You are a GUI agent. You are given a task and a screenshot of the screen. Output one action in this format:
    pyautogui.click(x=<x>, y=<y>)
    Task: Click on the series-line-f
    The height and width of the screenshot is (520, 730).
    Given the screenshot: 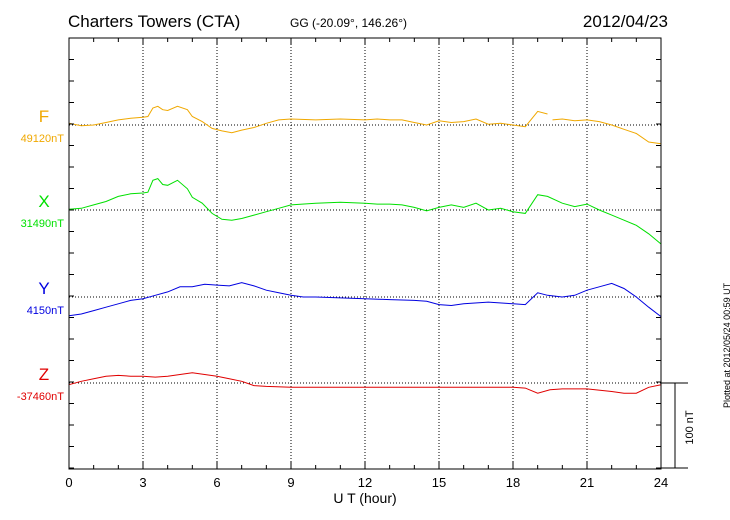 What is the action you would take?
    pyautogui.click(x=365, y=125)
    